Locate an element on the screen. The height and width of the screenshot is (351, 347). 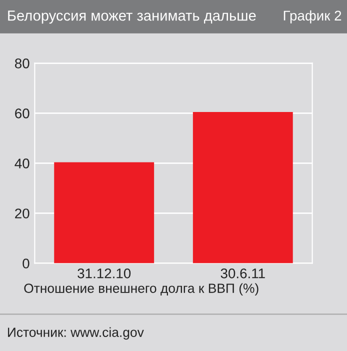
chart-subtitle: График 2 is located at coordinates (313, 17).